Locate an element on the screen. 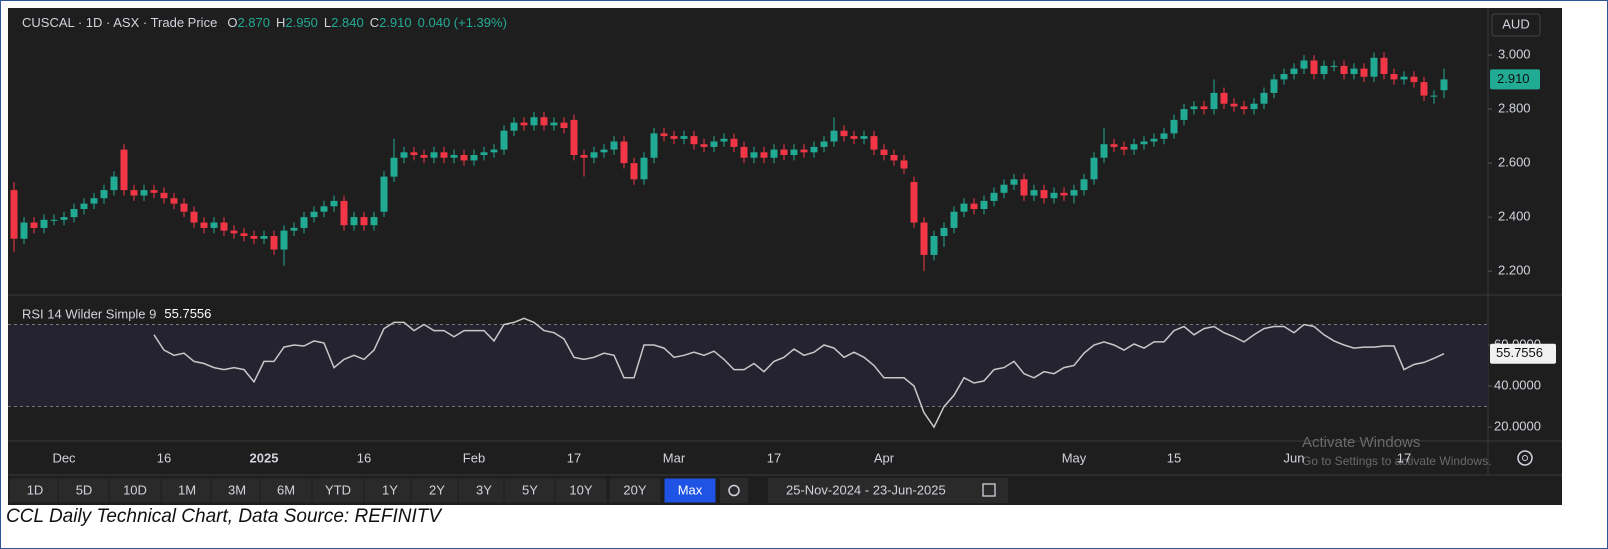 Image resolution: width=1608 pixels, height=549 pixels. date-range: 25-Nov-2024 - 23-Jun-2025 is located at coordinates (866, 489).